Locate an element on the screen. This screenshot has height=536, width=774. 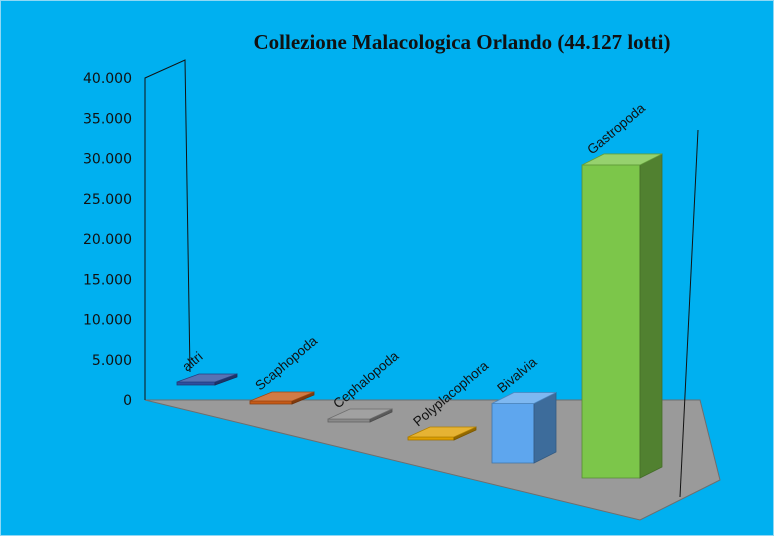
y-tick-label: 10.000 is located at coordinates (107, 321).